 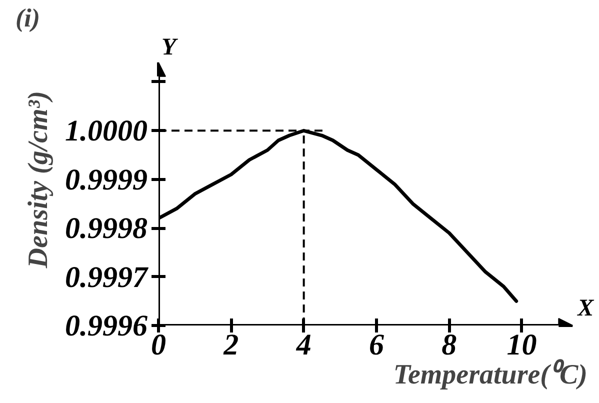 I want to click on x-tick-label: 10, so click(x=521, y=345).